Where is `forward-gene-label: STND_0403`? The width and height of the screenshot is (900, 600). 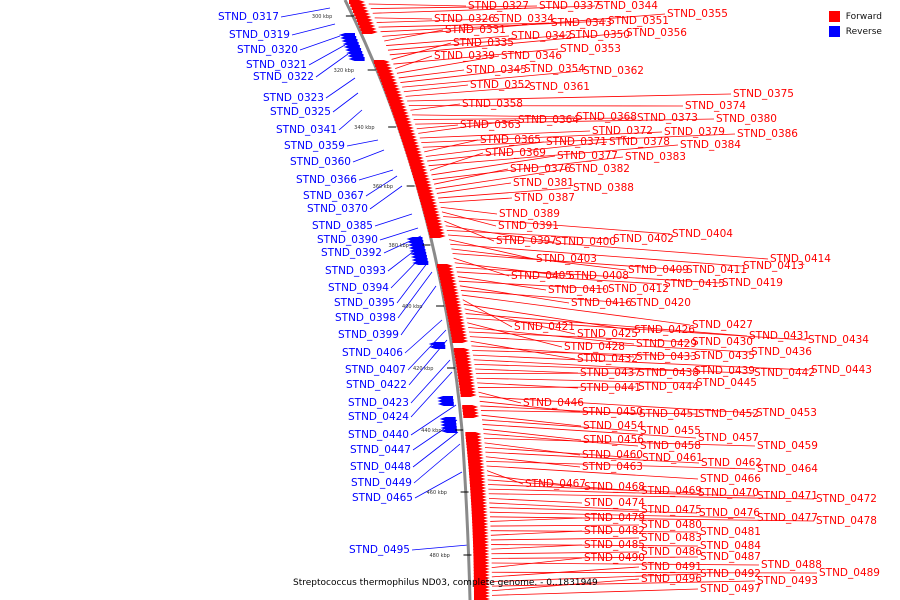 forward-gene-label: STND_0403 is located at coordinates (566, 259).